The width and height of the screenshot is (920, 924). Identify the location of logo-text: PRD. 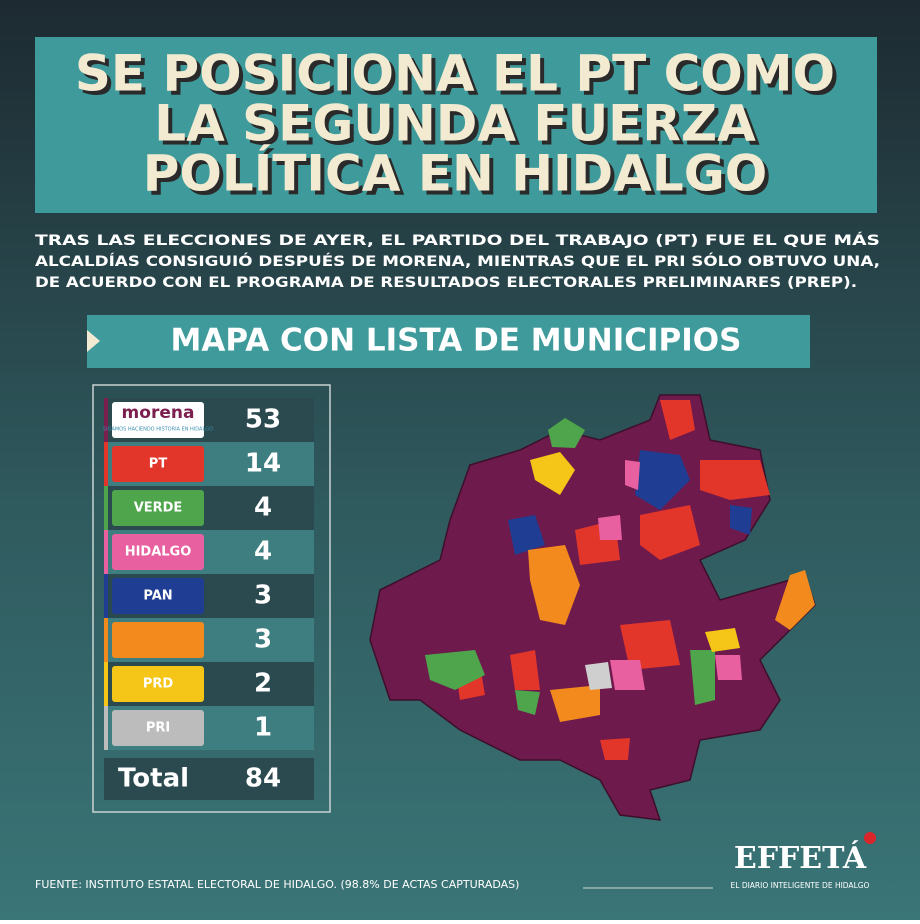
(158, 684).